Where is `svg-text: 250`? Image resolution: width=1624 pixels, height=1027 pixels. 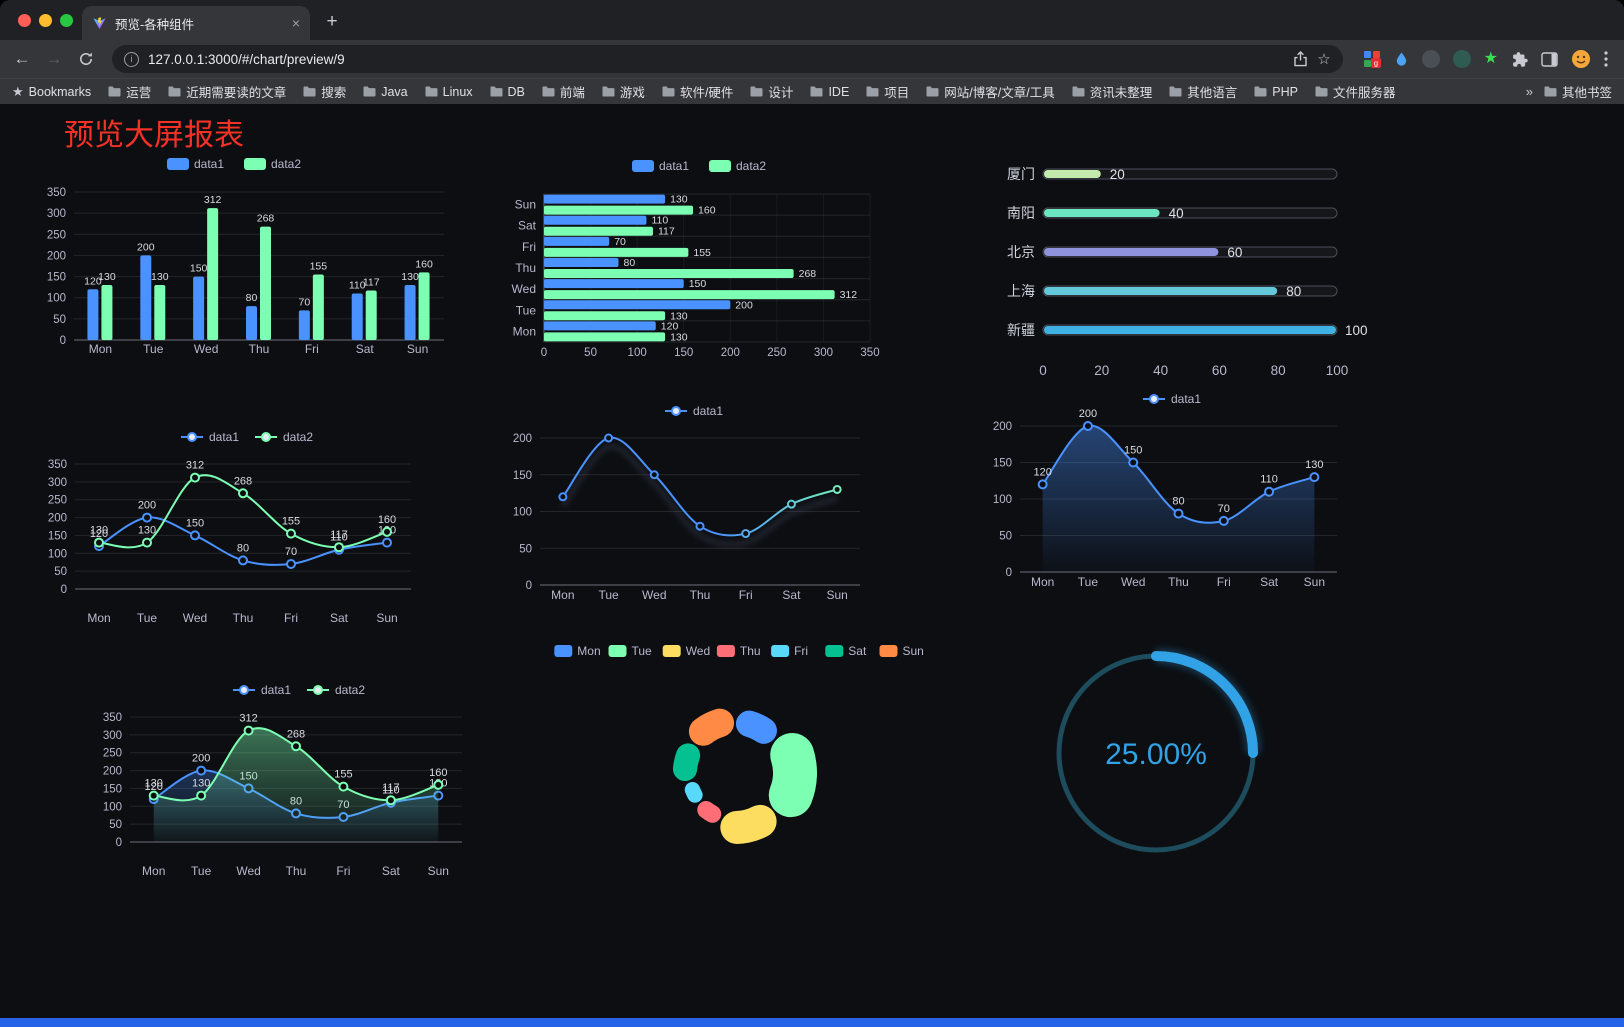
svg-text: 250 is located at coordinates (57, 501).